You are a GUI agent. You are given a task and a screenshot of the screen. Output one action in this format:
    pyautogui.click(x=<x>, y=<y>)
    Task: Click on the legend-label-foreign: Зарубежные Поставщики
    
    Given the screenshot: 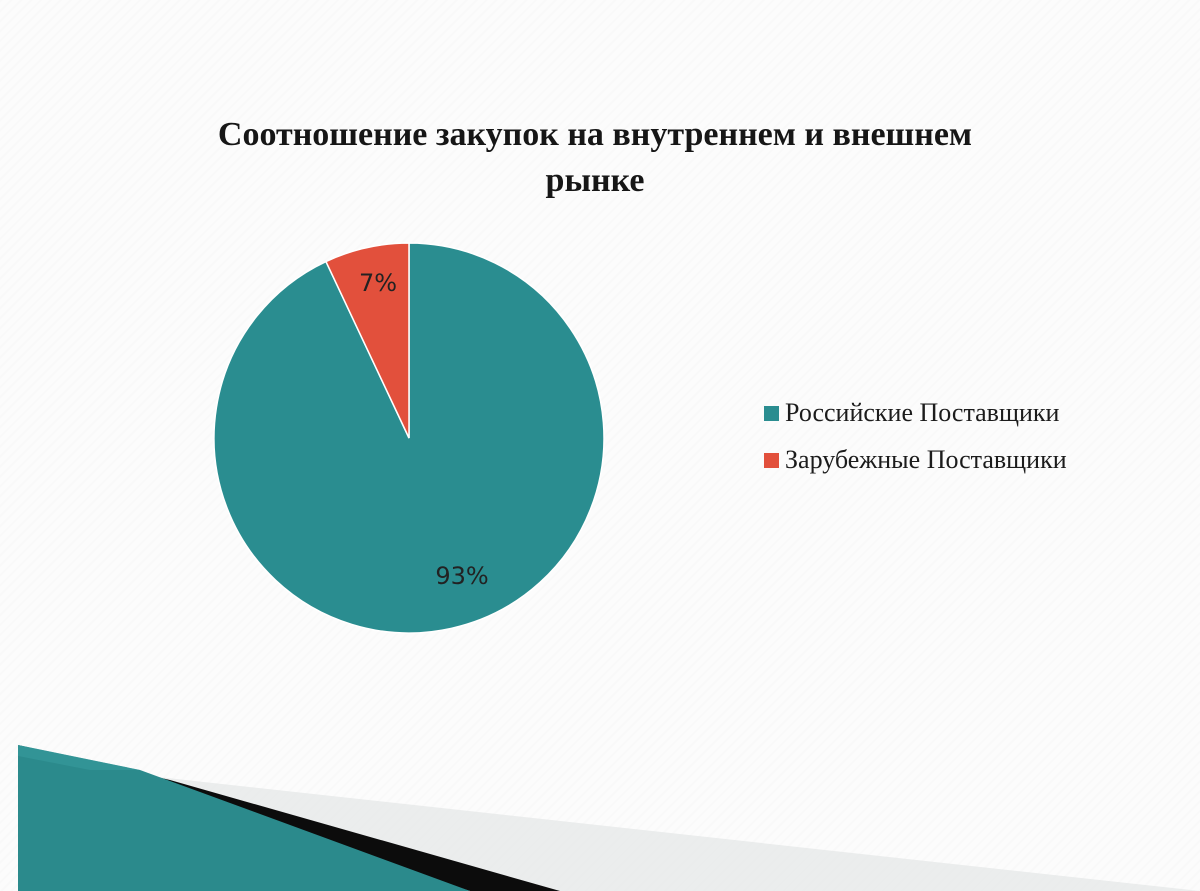 What is the action you would take?
    pyautogui.click(x=926, y=459)
    